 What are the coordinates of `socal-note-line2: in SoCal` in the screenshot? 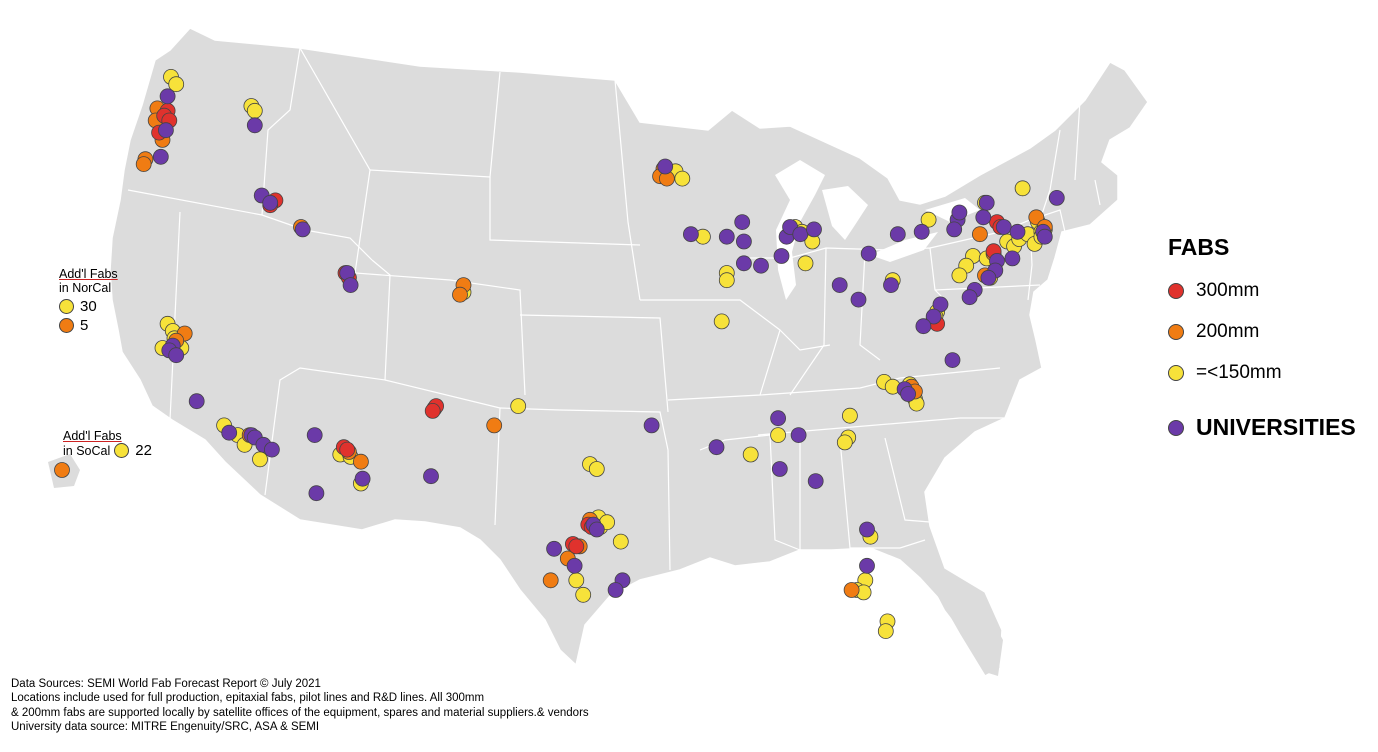 It's located at (87, 450).